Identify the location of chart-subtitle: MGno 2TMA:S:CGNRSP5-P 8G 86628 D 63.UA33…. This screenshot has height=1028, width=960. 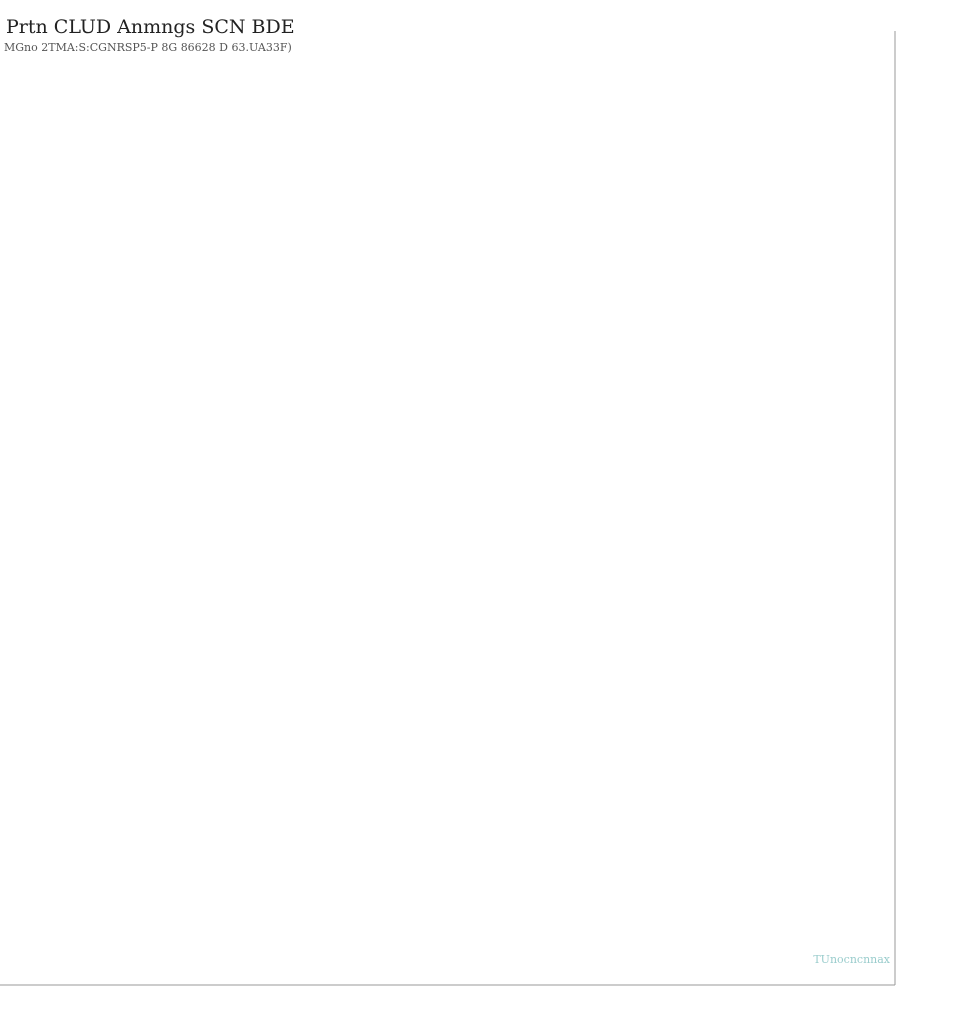
(148, 47).